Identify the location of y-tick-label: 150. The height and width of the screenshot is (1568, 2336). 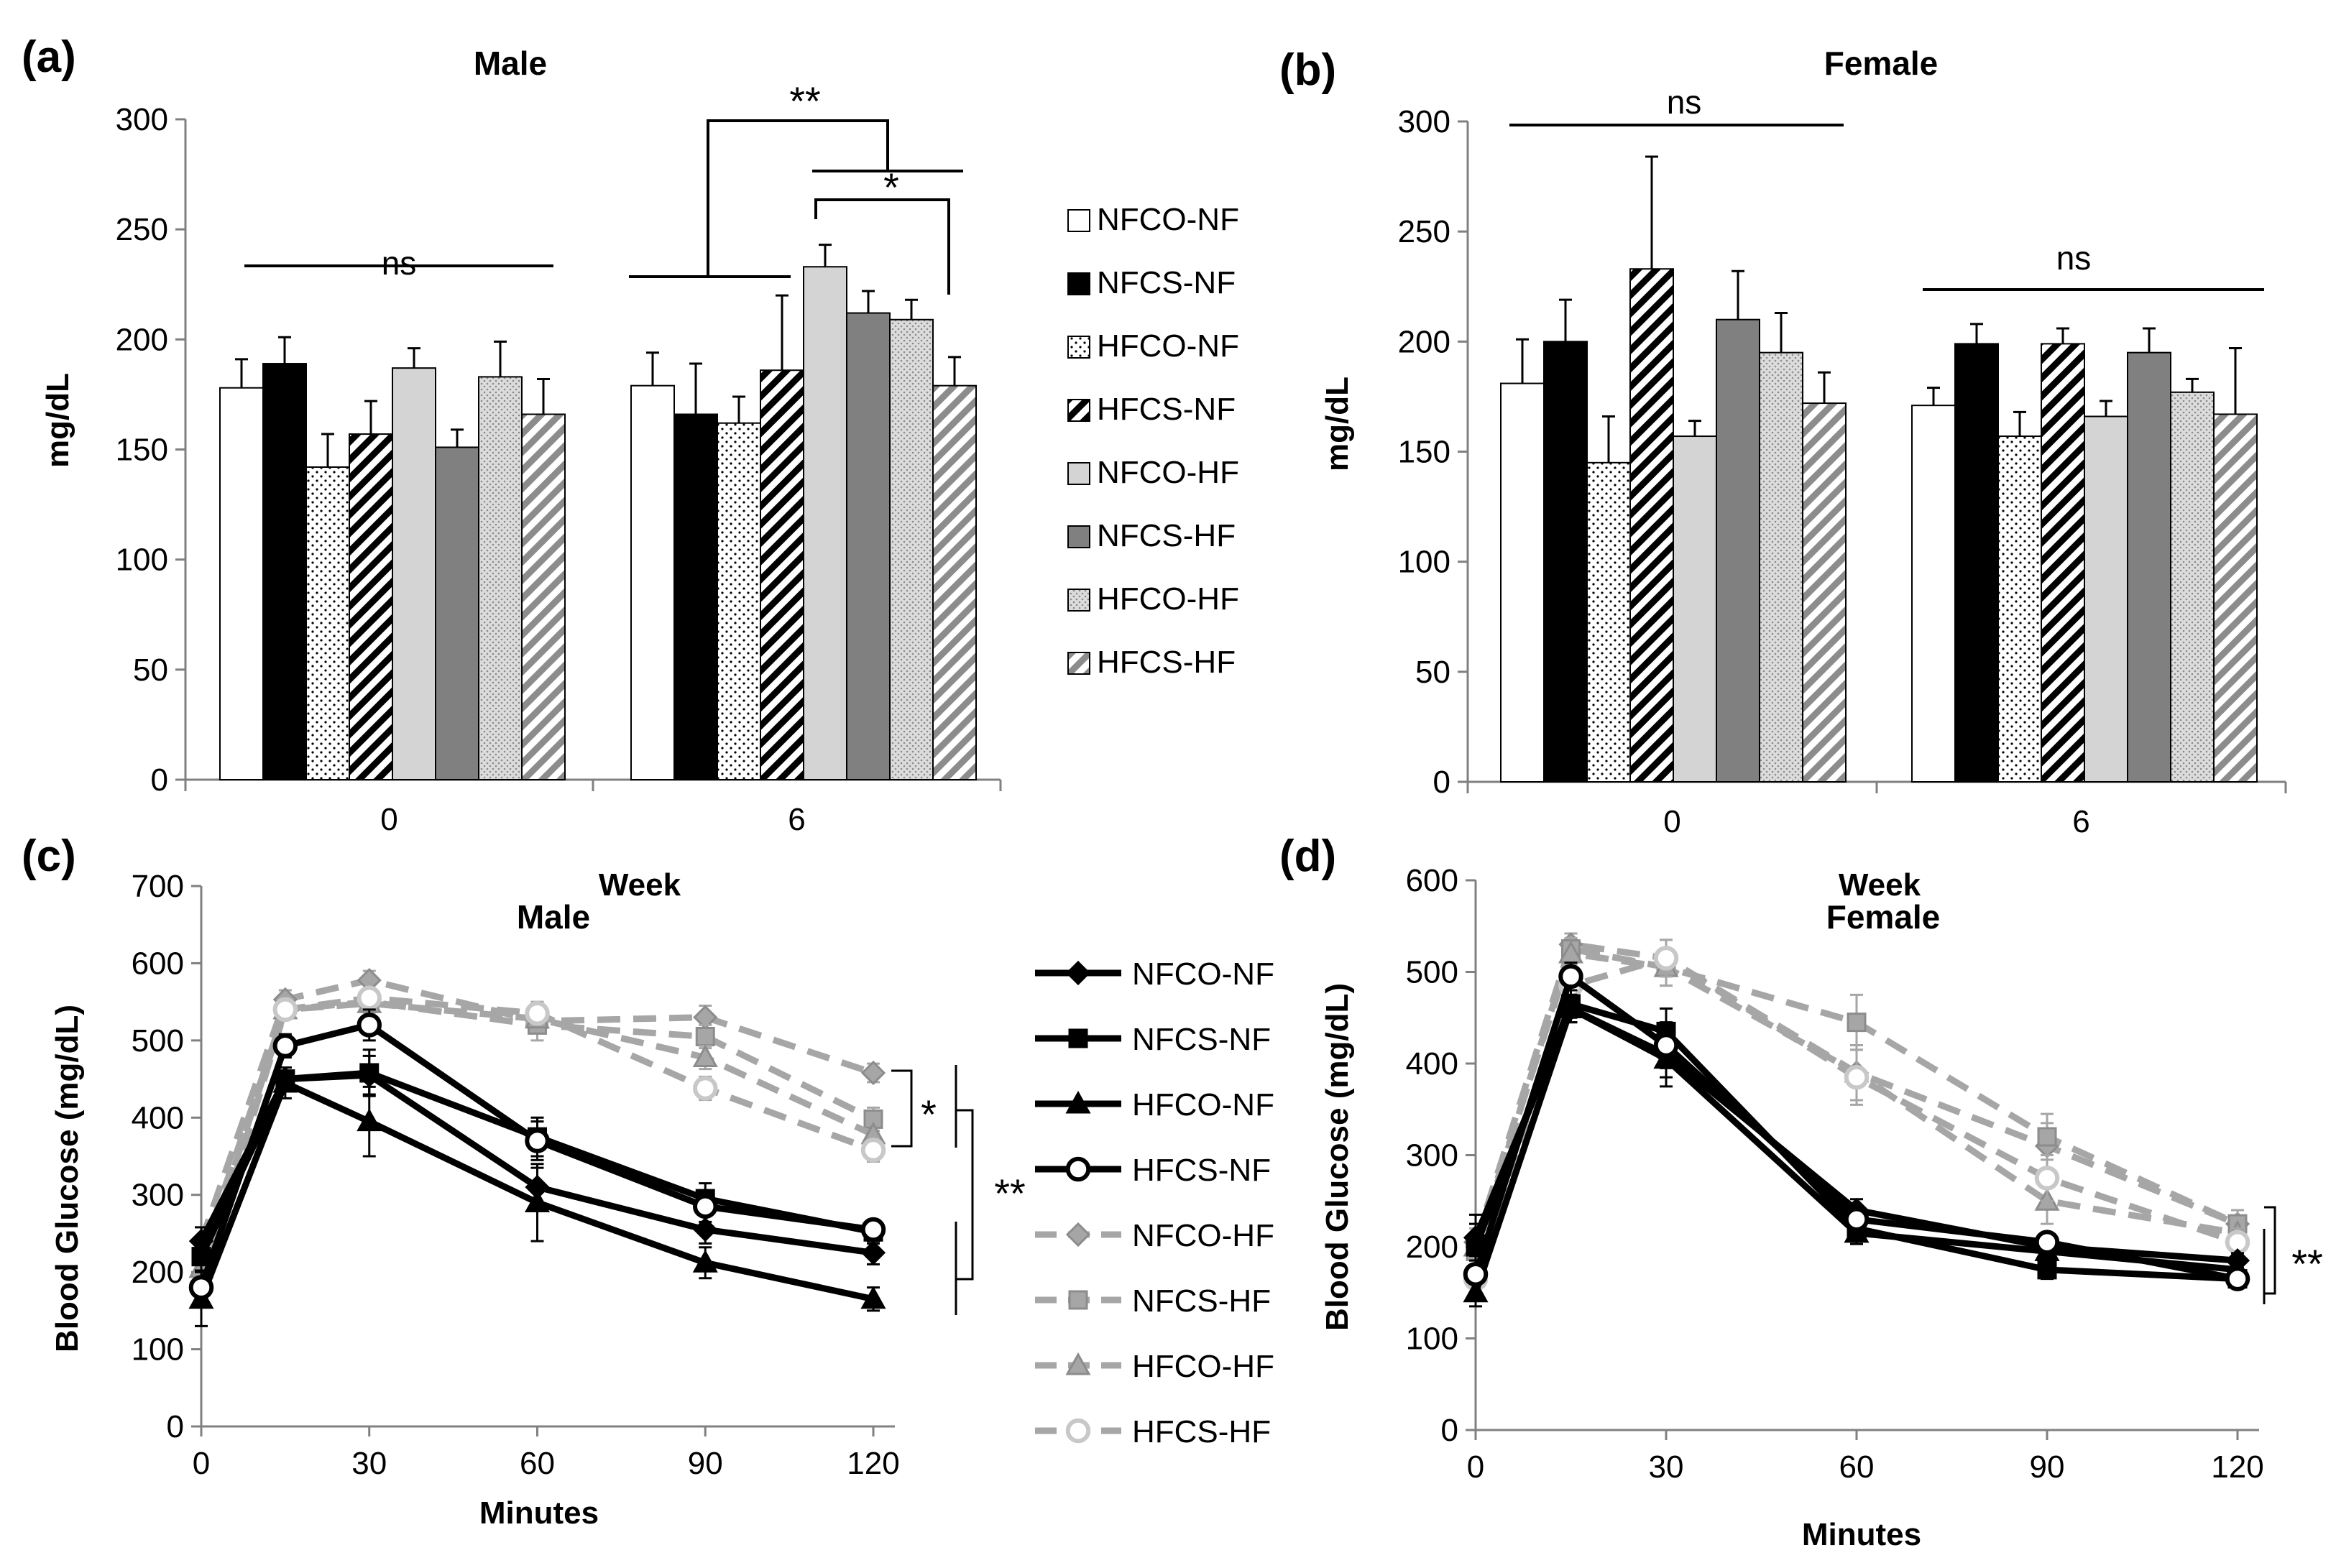
(142, 450).